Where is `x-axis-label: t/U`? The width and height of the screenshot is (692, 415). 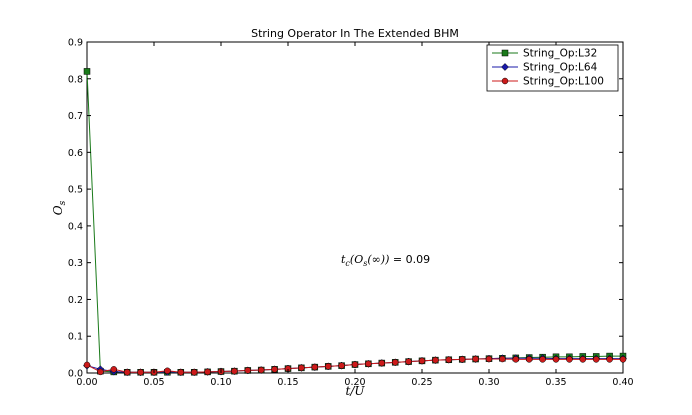 x-axis-label: t/U is located at coordinates (356, 391).